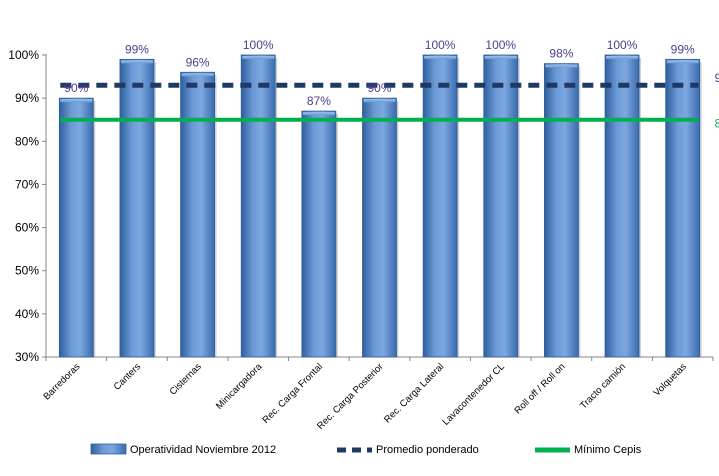 The image size is (719, 476). Describe the element at coordinates (603, 386) in the screenshot. I see `x-category-label: Tracto camión` at that location.